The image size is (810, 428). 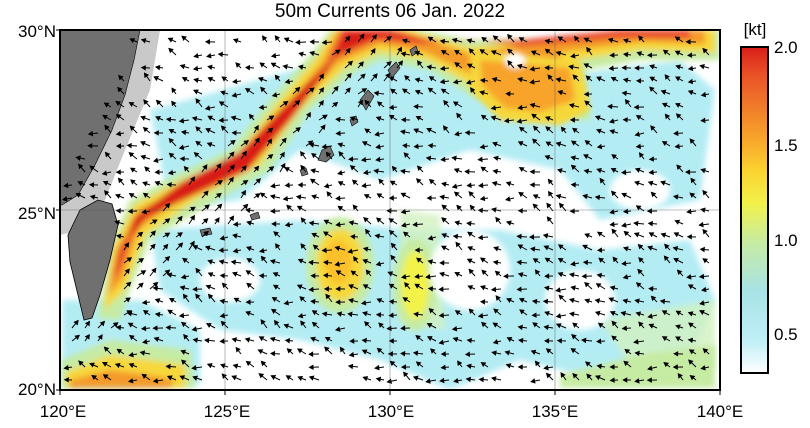 I want to click on eddy-west, so click(x=340, y=265).